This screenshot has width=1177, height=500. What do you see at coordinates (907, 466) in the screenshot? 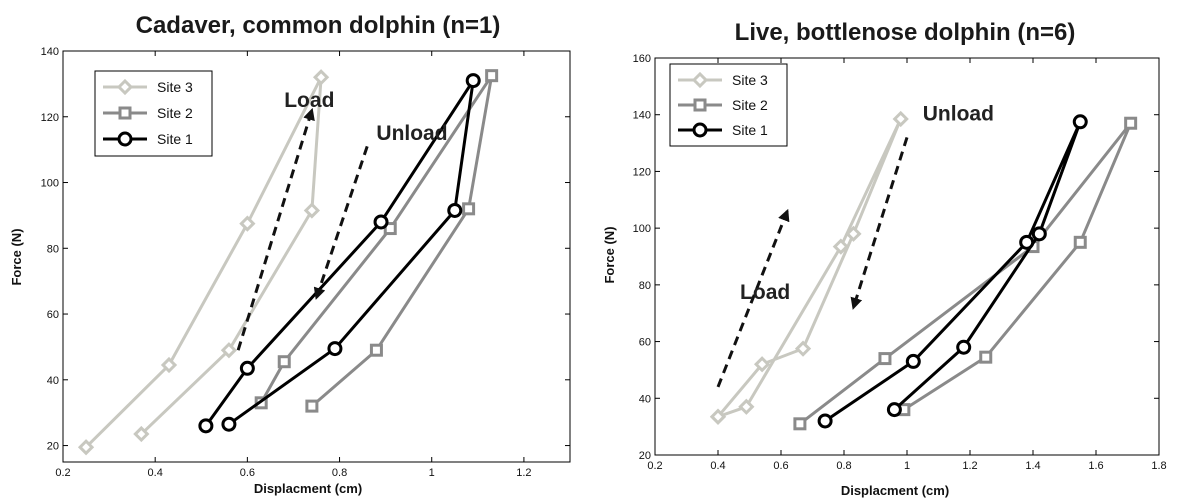
I see `x-tick-label: 1` at bounding box center [907, 466].